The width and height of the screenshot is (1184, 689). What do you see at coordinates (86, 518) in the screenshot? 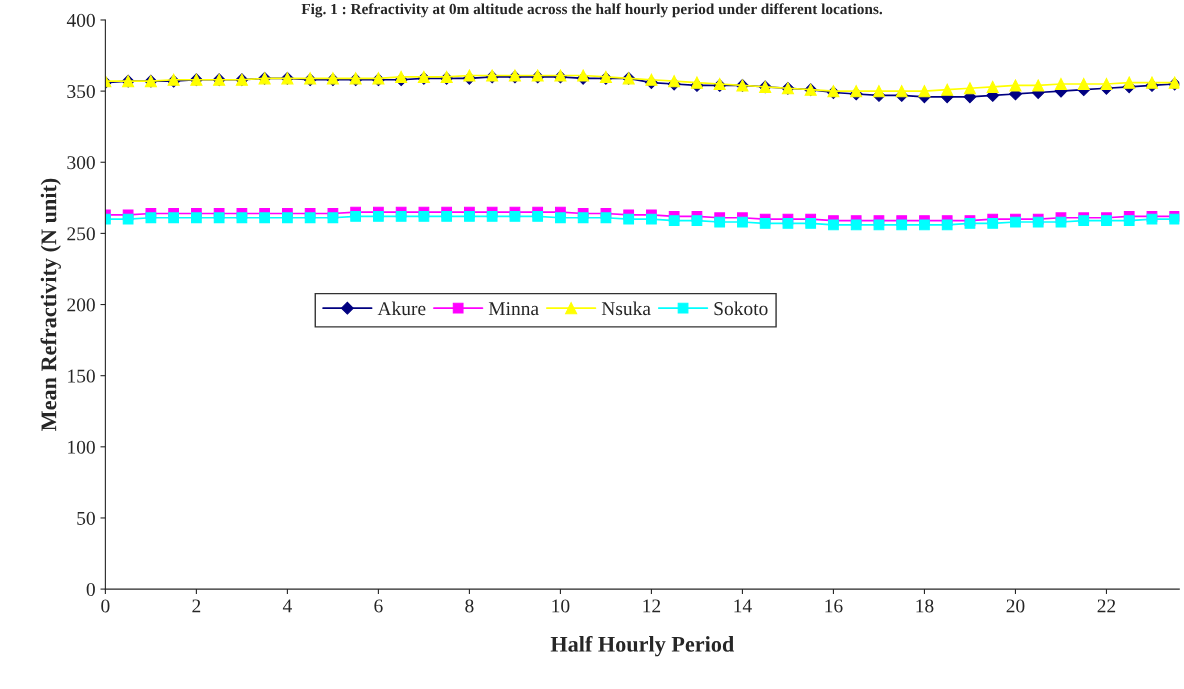
I see `y-tick-label: 50` at bounding box center [86, 518].